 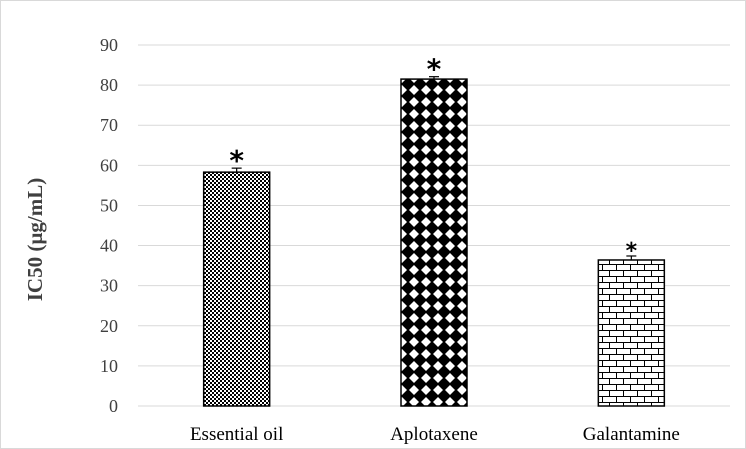 What do you see at coordinates (631, 434) in the screenshot?
I see `x-category-label: Galantamine` at bounding box center [631, 434].